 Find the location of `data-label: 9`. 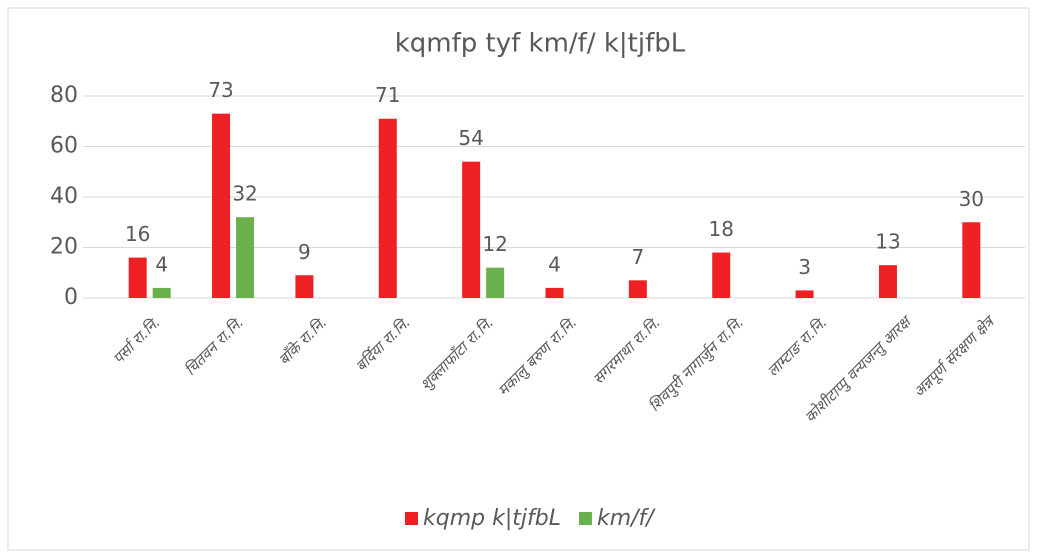

data-label: 9 is located at coordinates (304, 252).